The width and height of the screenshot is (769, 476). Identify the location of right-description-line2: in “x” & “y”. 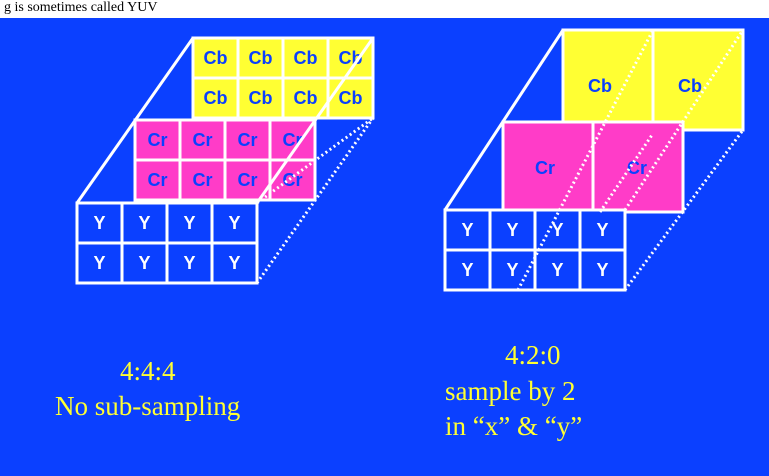
(514, 426).